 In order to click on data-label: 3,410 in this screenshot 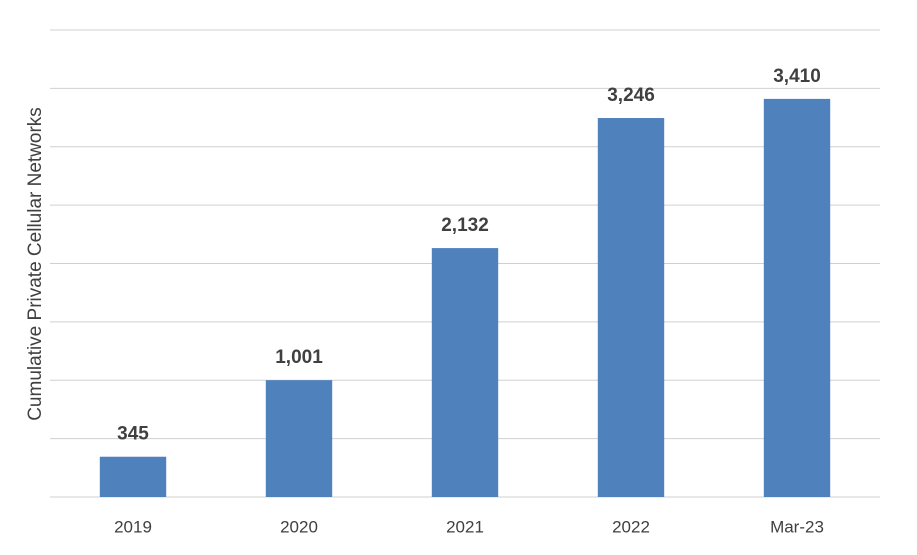, I will do `click(797, 76)`.